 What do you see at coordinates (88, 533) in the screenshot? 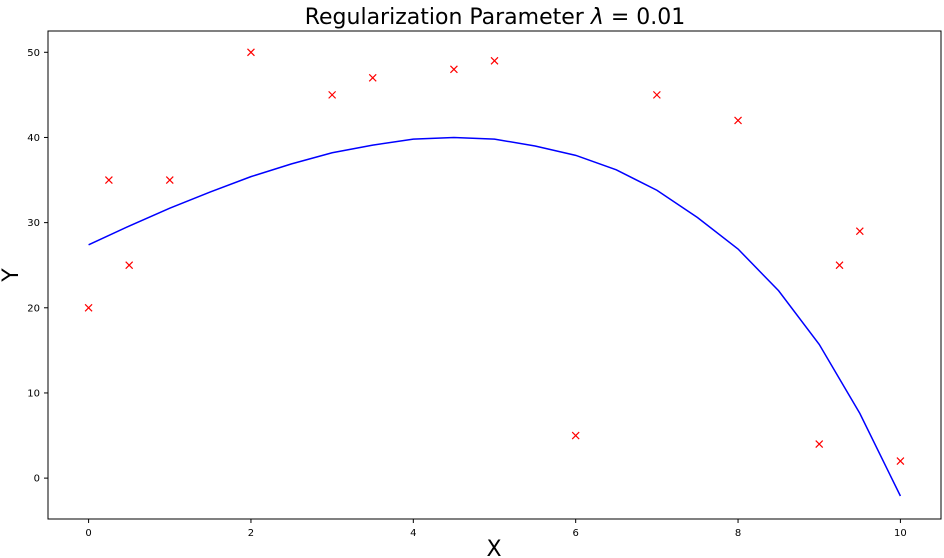
I see `x-tick-label: 0` at bounding box center [88, 533].